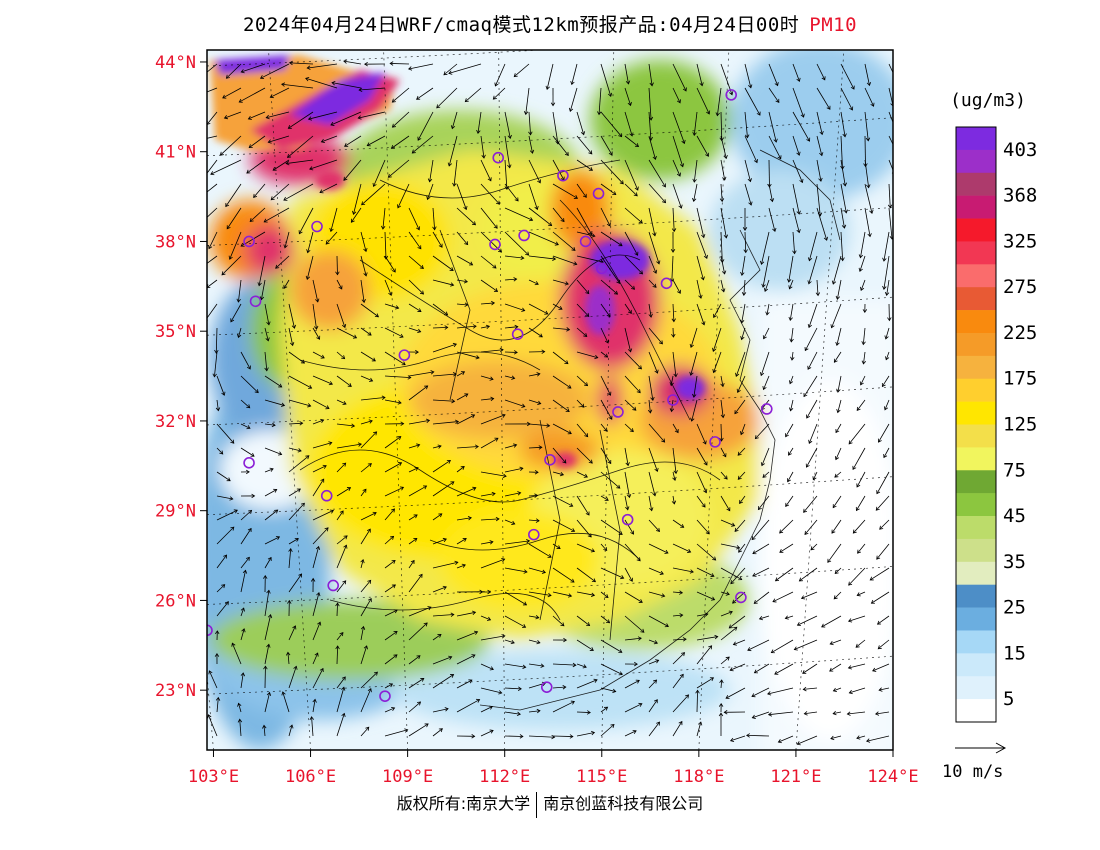  What do you see at coordinates (213, 777) in the screenshot?
I see `lon-label: 103°E` at bounding box center [213, 777].